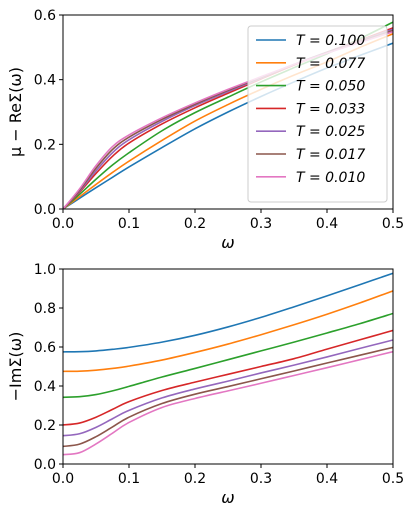  Describe the element at coordinates (330, 109) in the screenshot. I see `legend-label-4: T = 0.033` at that location.